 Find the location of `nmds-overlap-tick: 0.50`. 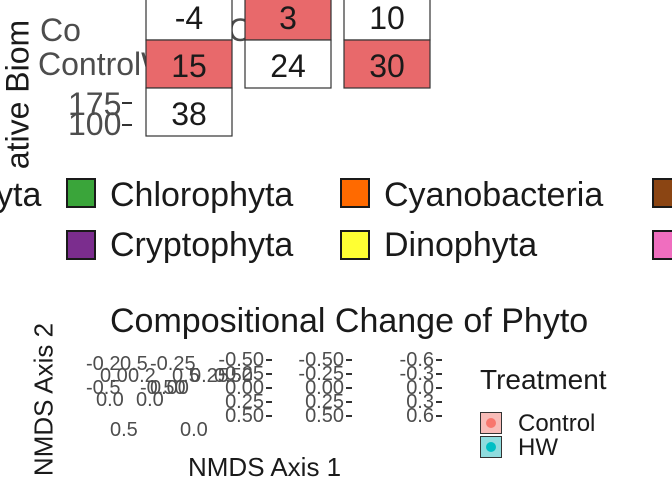

nmds-overlap-tick: 0.50 is located at coordinates (233, 376).